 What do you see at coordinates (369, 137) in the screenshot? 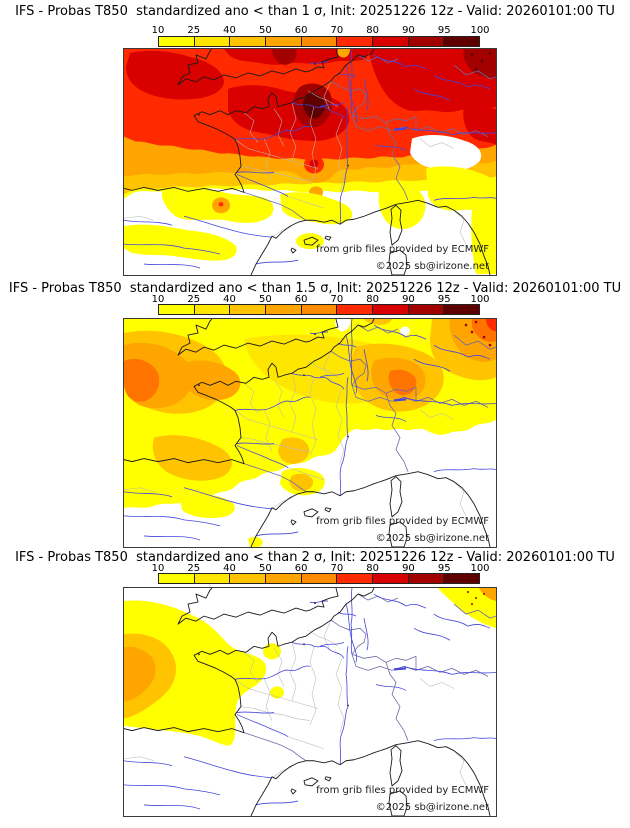
I see `country-borders-layer` at bounding box center [369, 137].